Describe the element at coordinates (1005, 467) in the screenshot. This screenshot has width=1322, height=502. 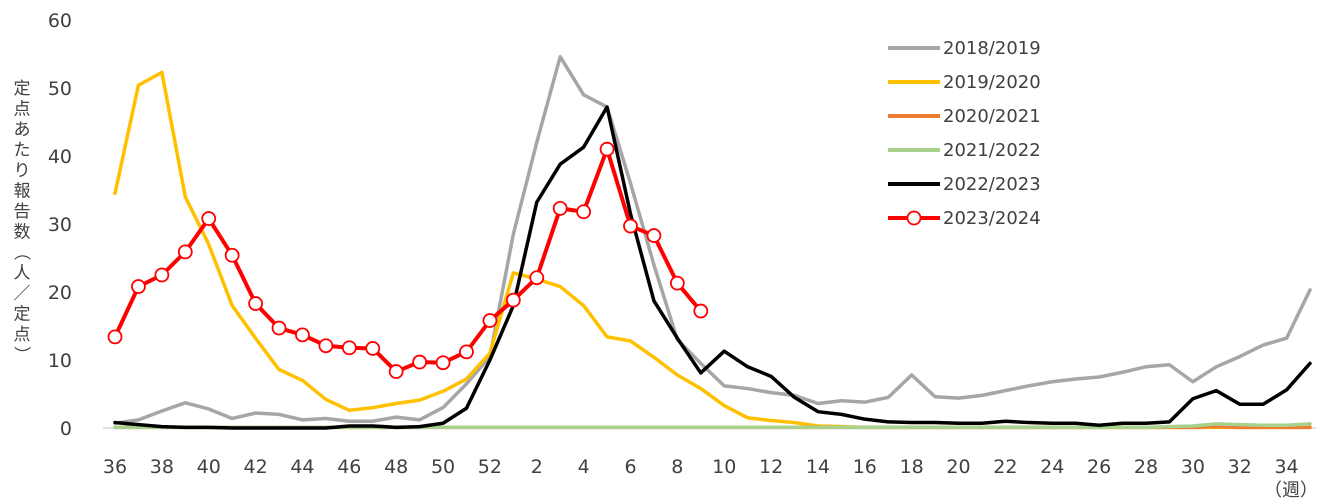
I see `x-tick-label: 22` at that location.